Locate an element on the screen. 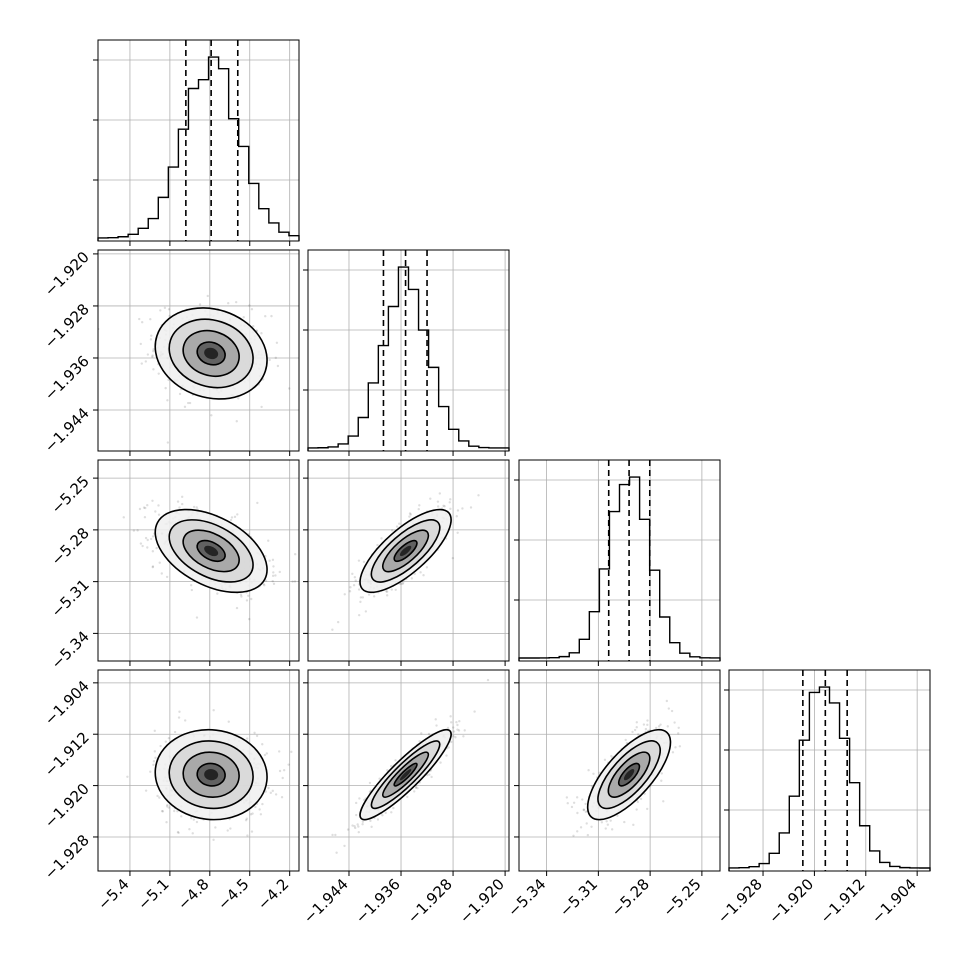 The height and width of the screenshot is (970, 970). hist-frame is located at coordinates (619, 560).